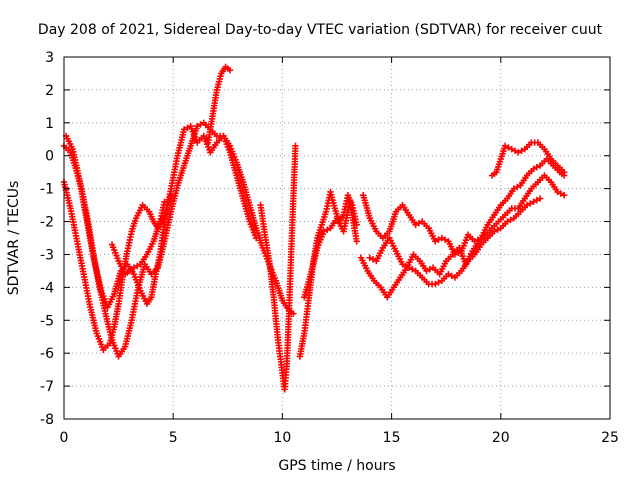 The image size is (640, 480). Describe the element at coordinates (47, 223) in the screenshot. I see `y-tick-label: -2` at that location.